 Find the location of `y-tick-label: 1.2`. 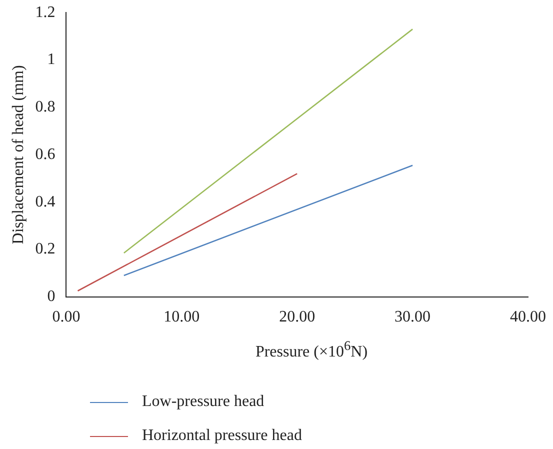

y-tick-label: 1.2 is located at coordinates (45, 12).